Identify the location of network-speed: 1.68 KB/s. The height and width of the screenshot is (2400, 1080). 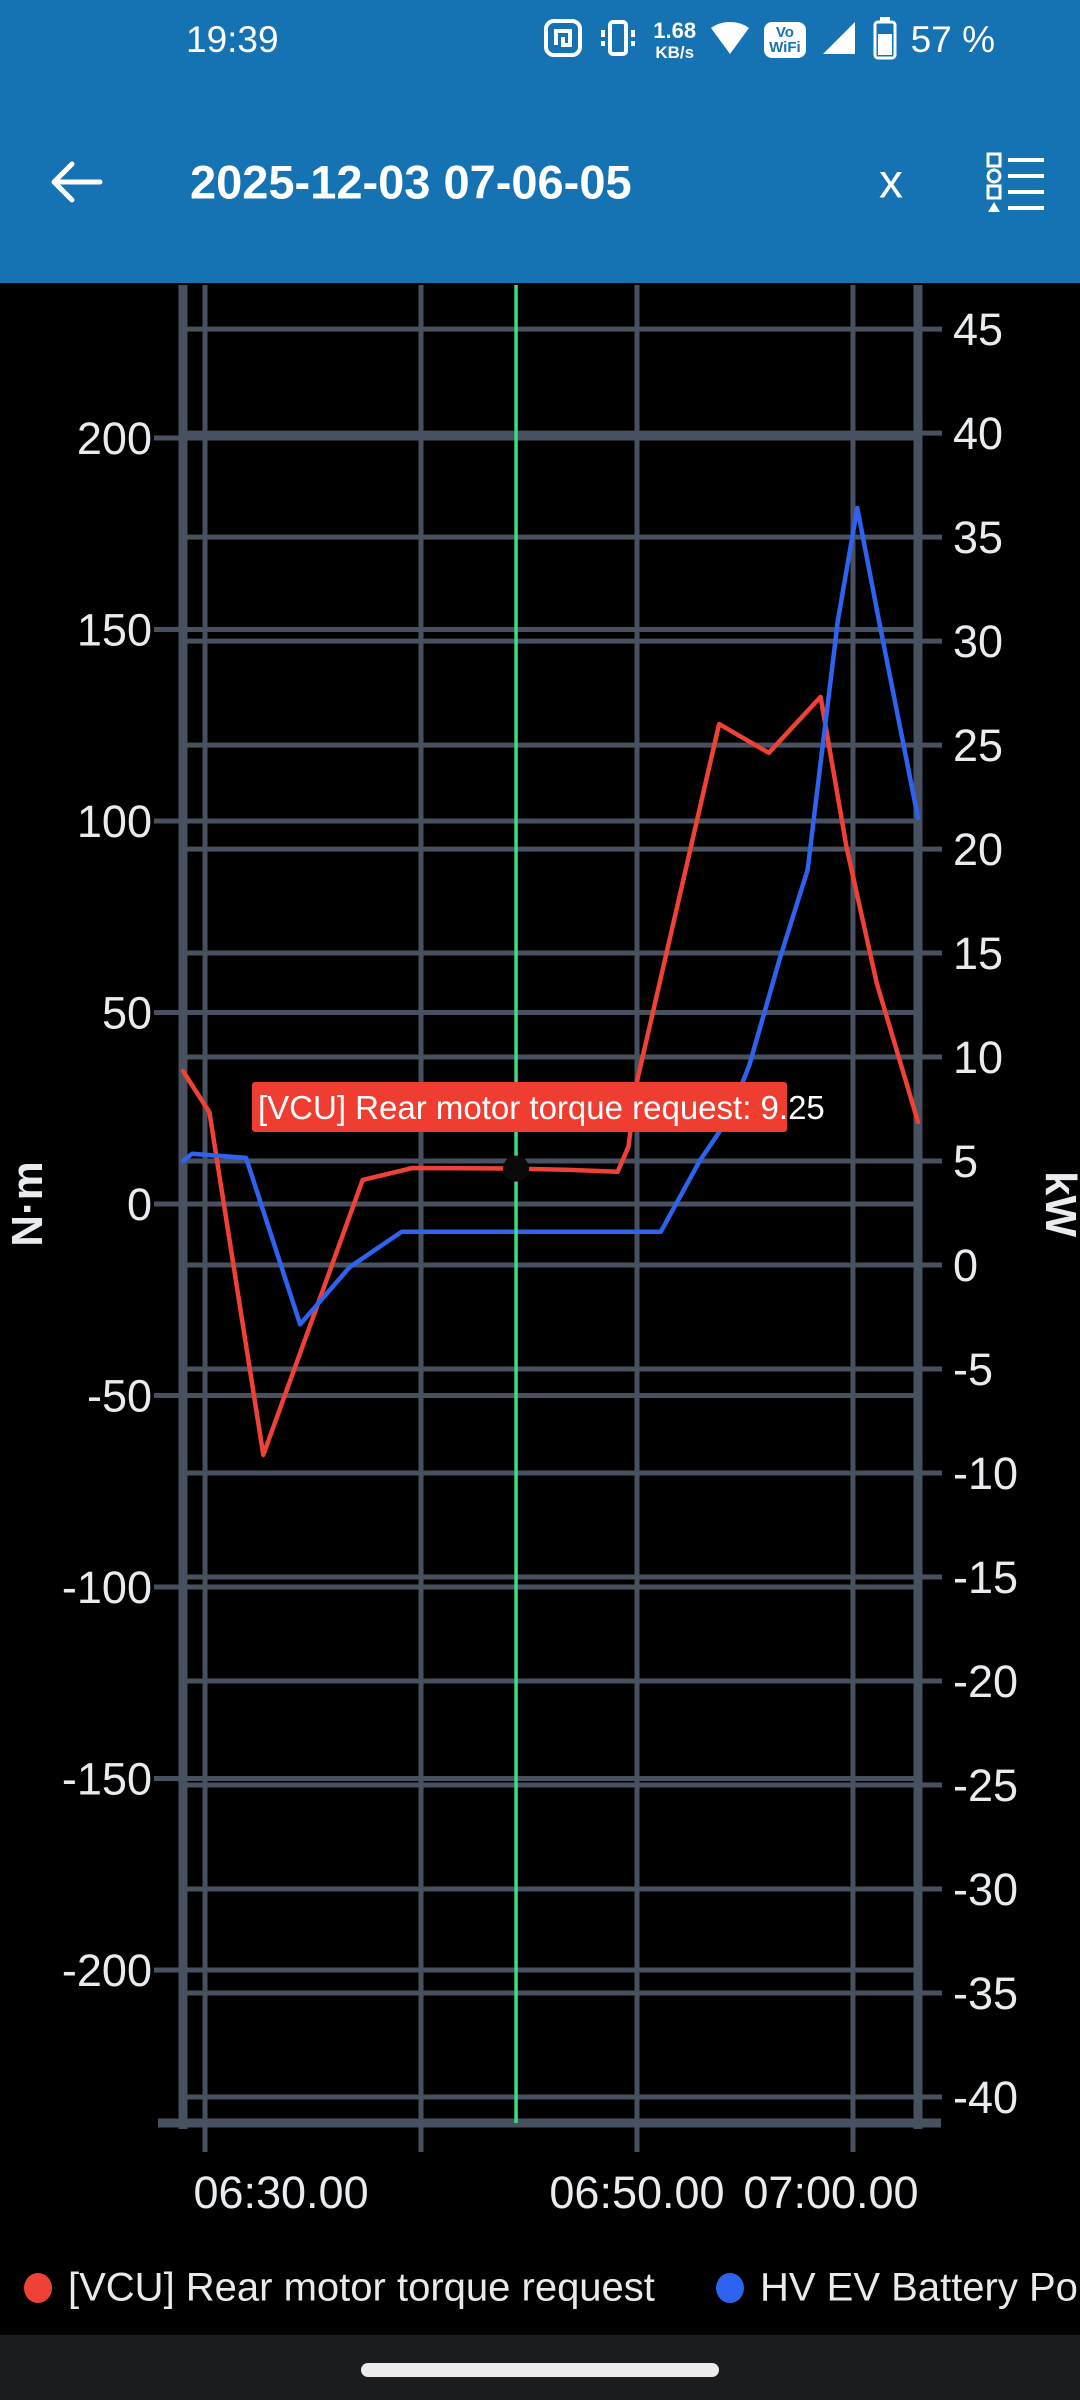
(675, 39).